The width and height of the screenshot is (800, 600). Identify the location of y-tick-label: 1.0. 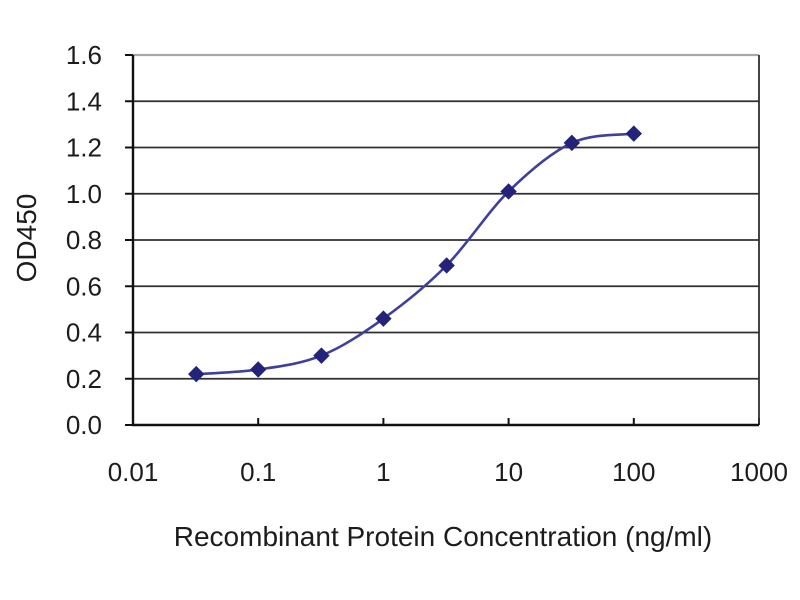
(84, 194).